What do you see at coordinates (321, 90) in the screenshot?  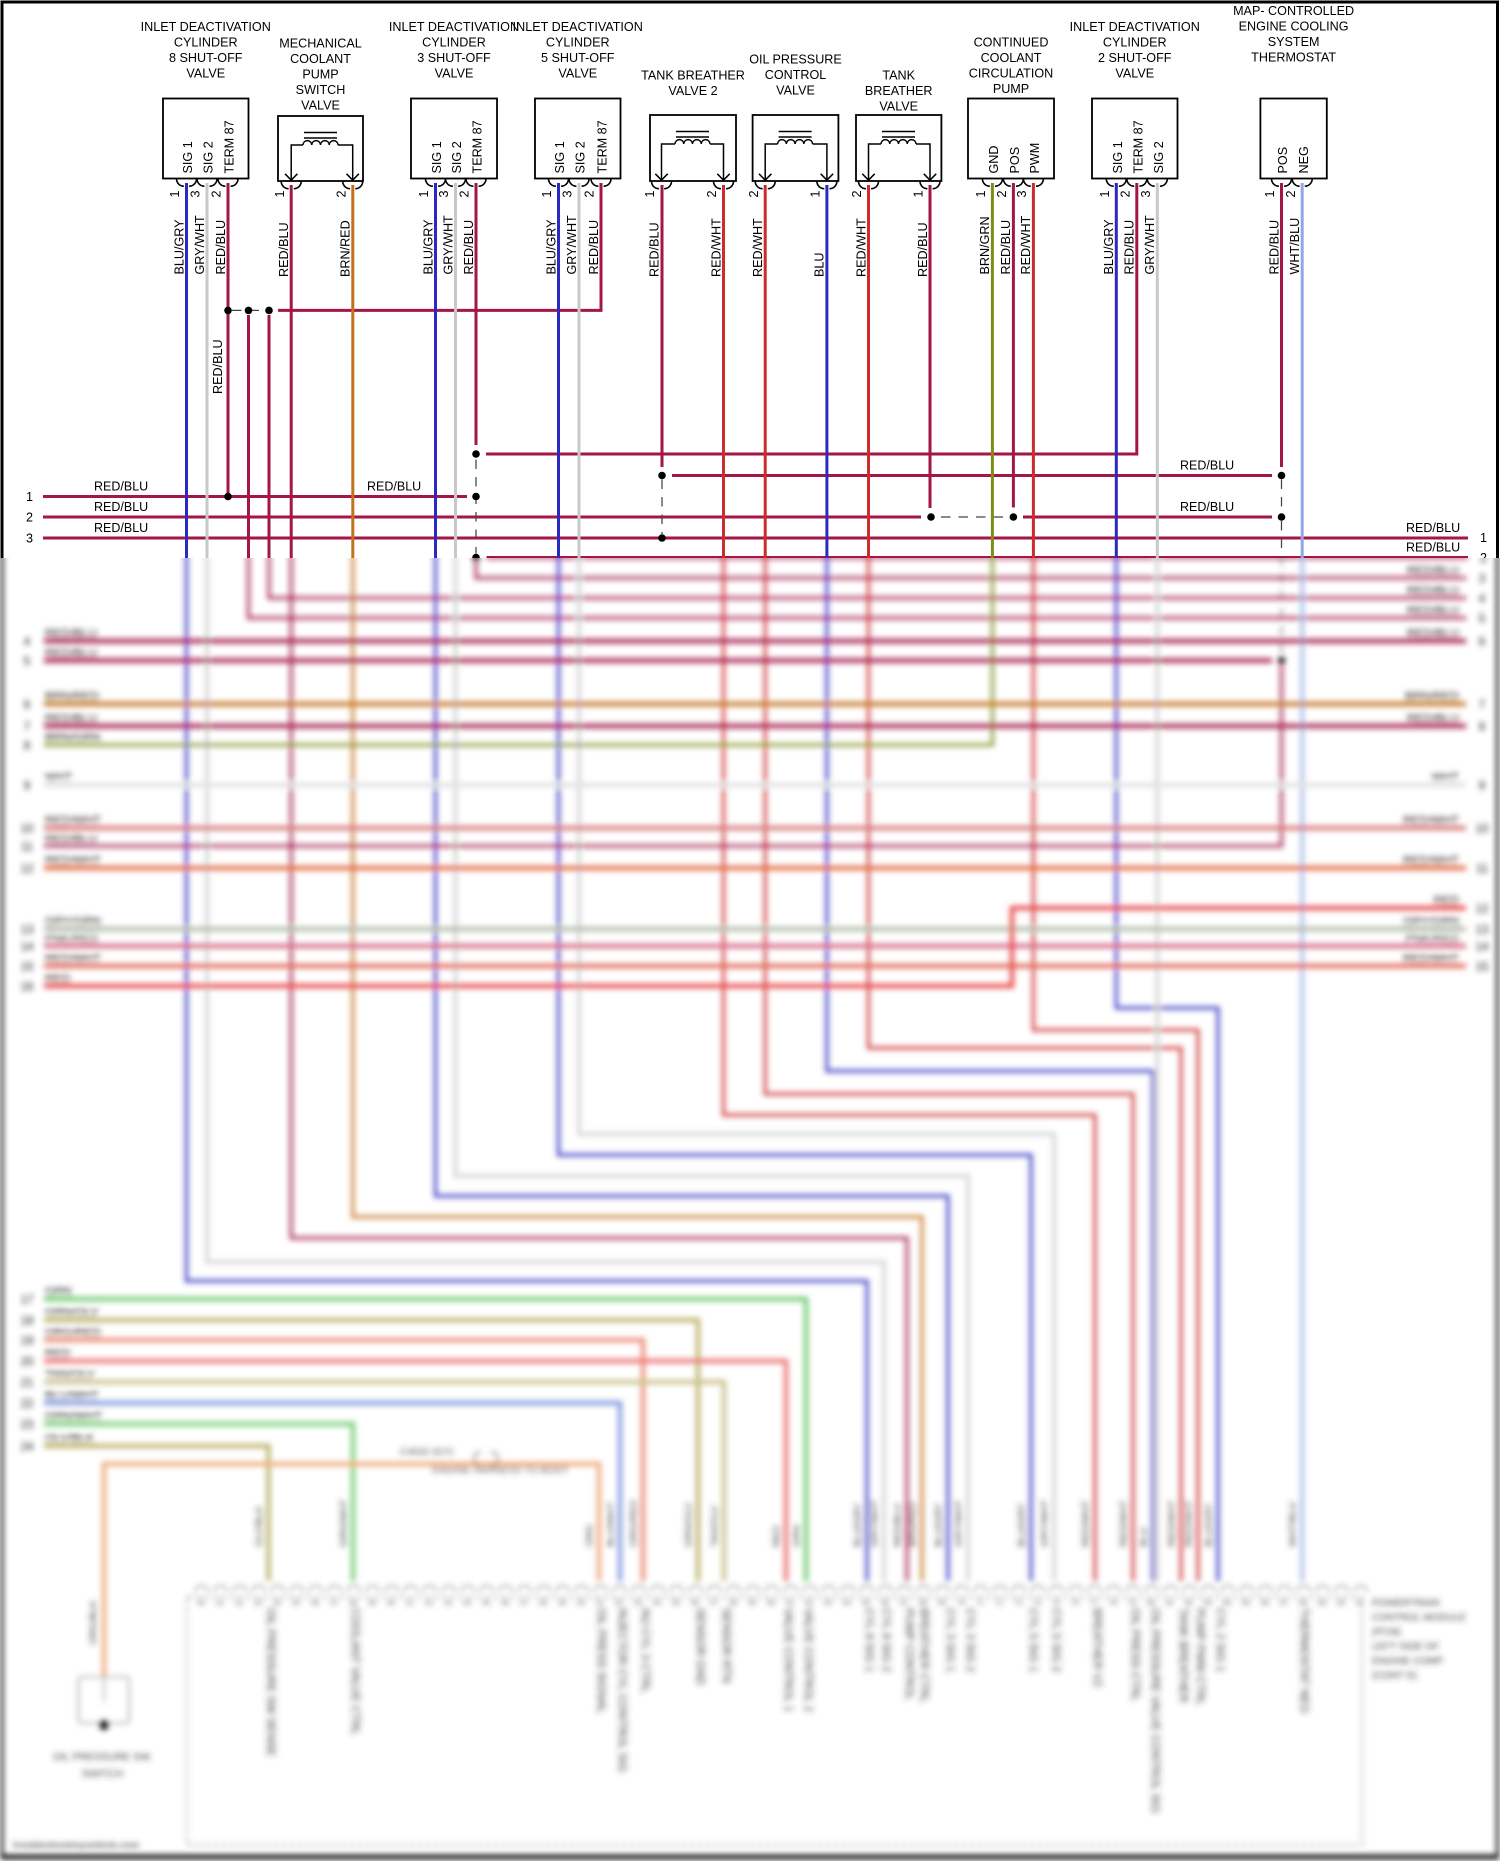 I see `svg-text: SWITCH` at bounding box center [321, 90].